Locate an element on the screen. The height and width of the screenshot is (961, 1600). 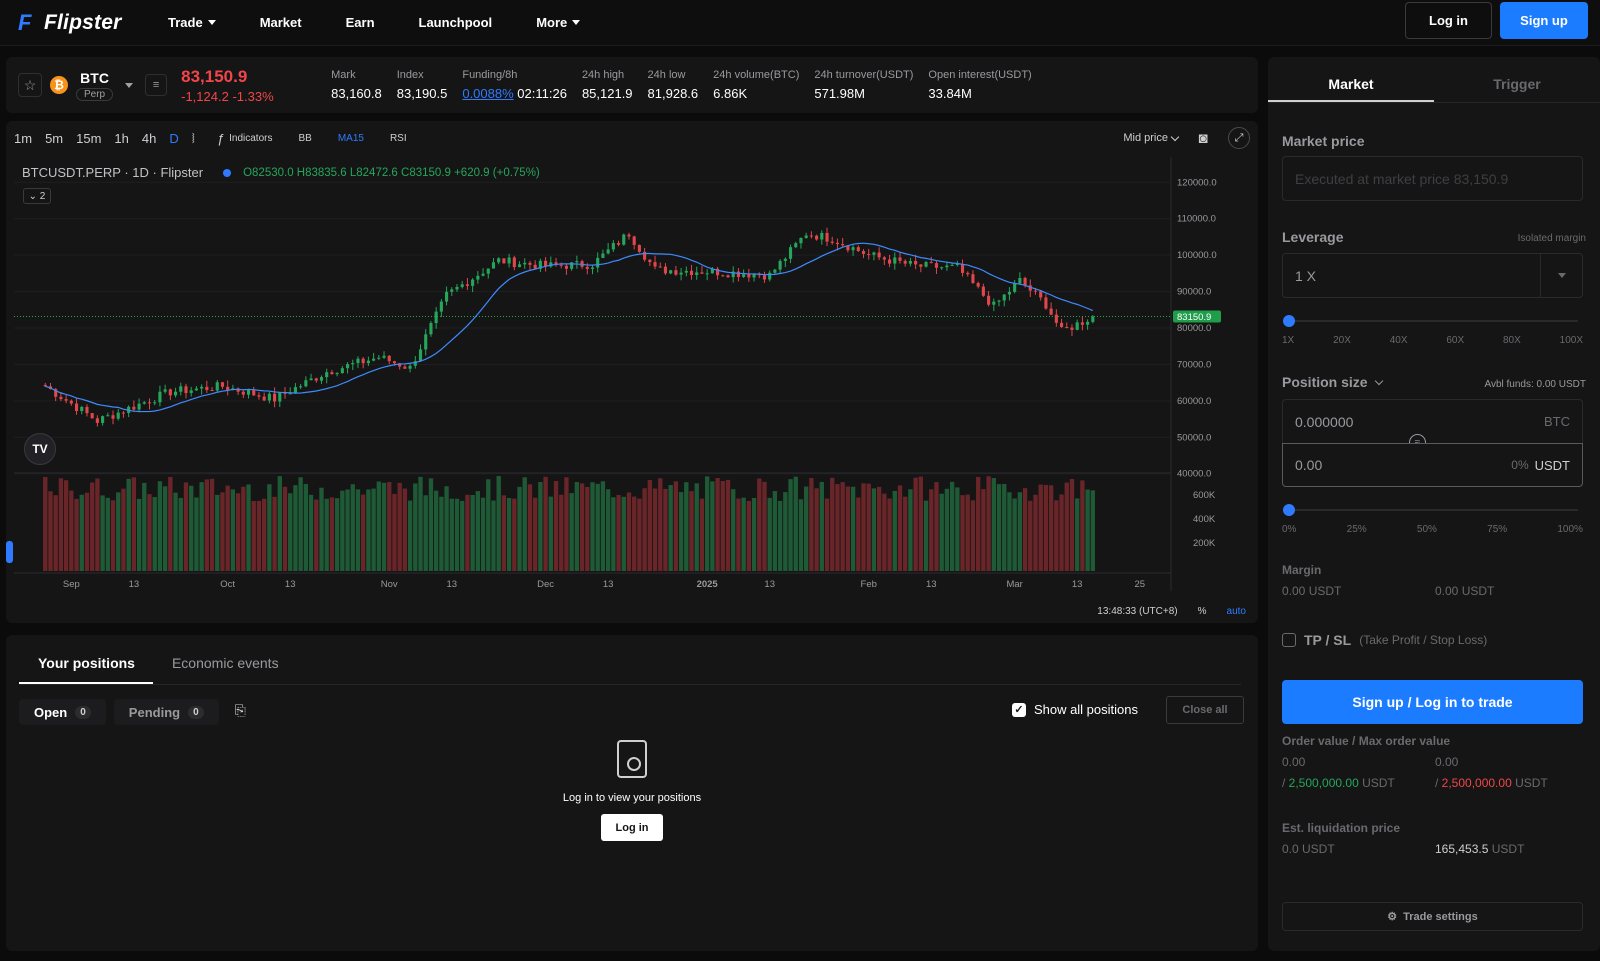
tab-market: Market is located at coordinates (1351, 79).